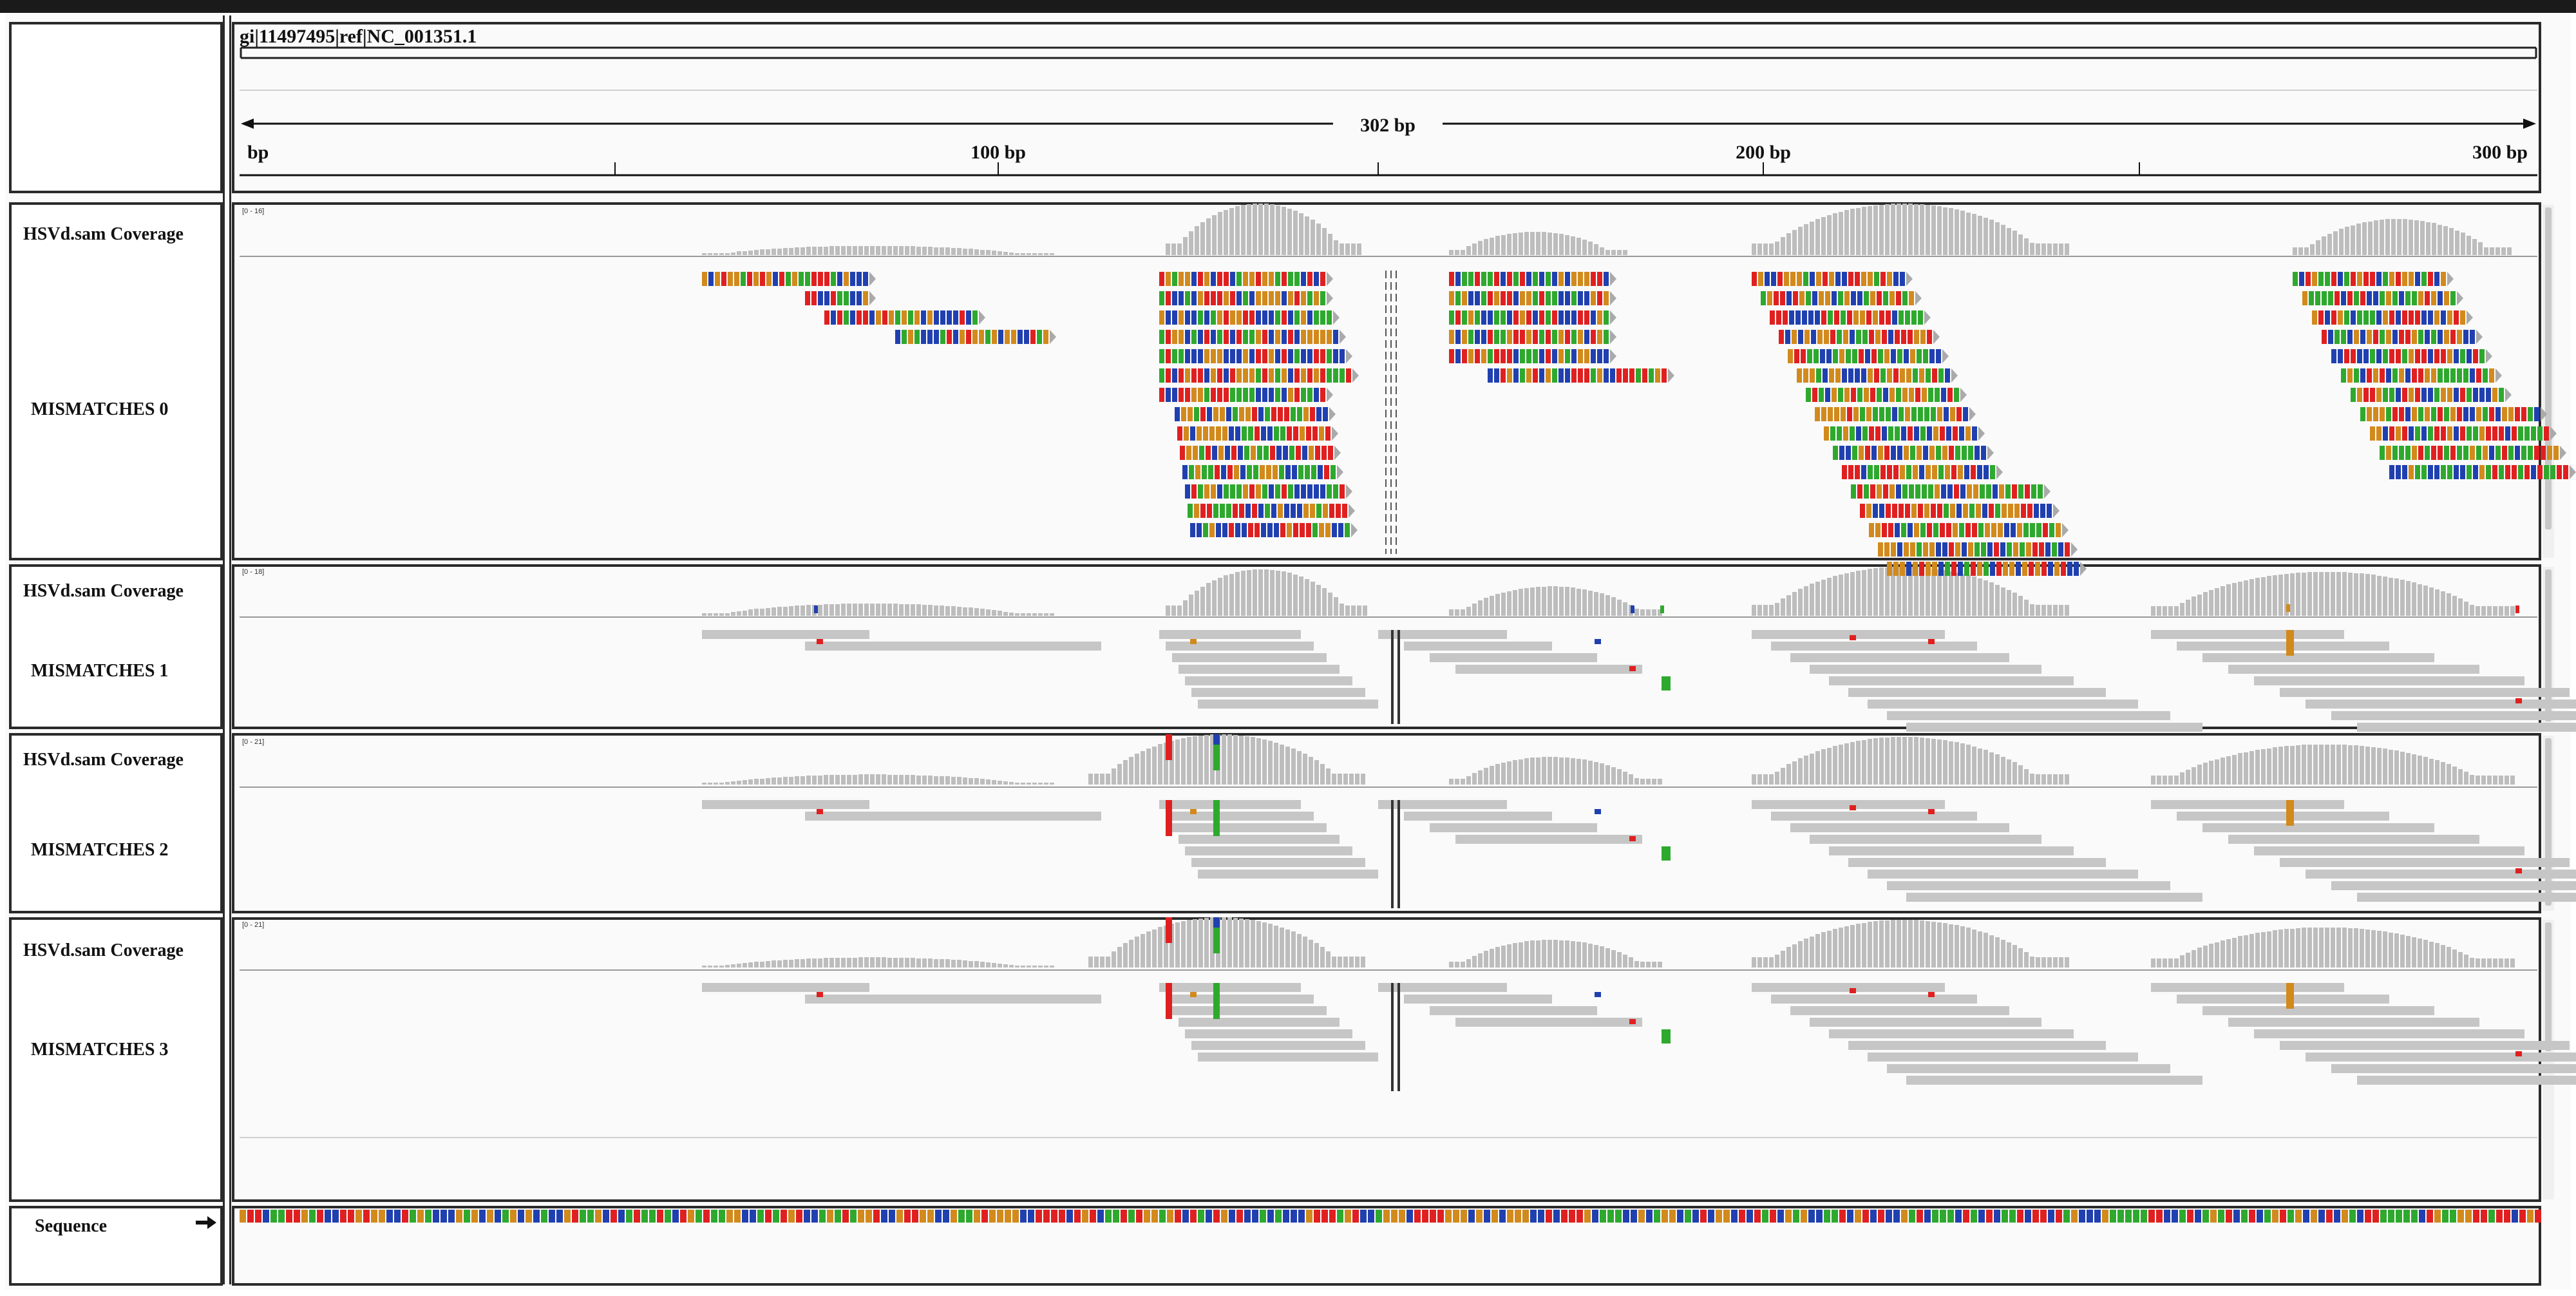 This screenshot has height=1296, width=2576. Describe the element at coordinates (100, 671) in the screenshot. I see `alignment-track-label: MISMATCHES 1` at that location.